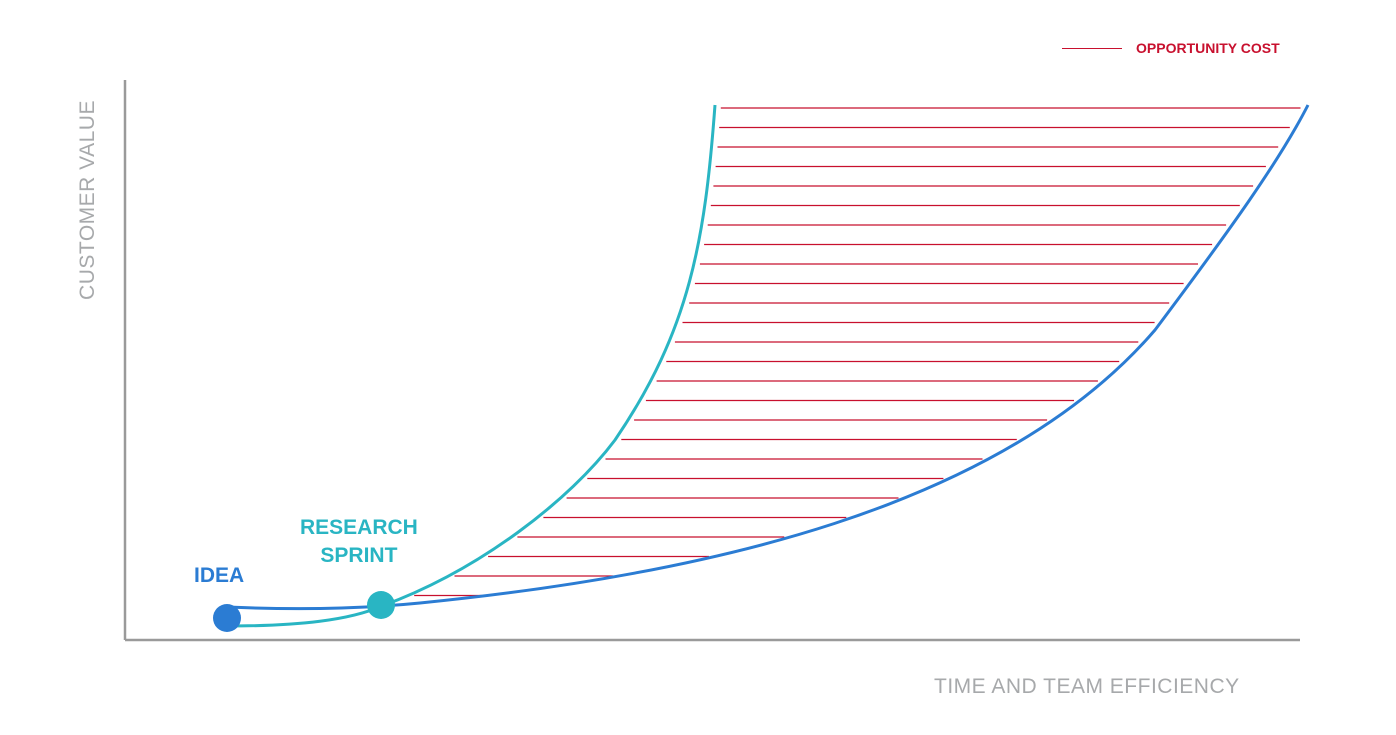  Describe the element at coordinates (359, 527) in the screenshot. I see `research-sprint-label-line1: RESEARCH` at that location.